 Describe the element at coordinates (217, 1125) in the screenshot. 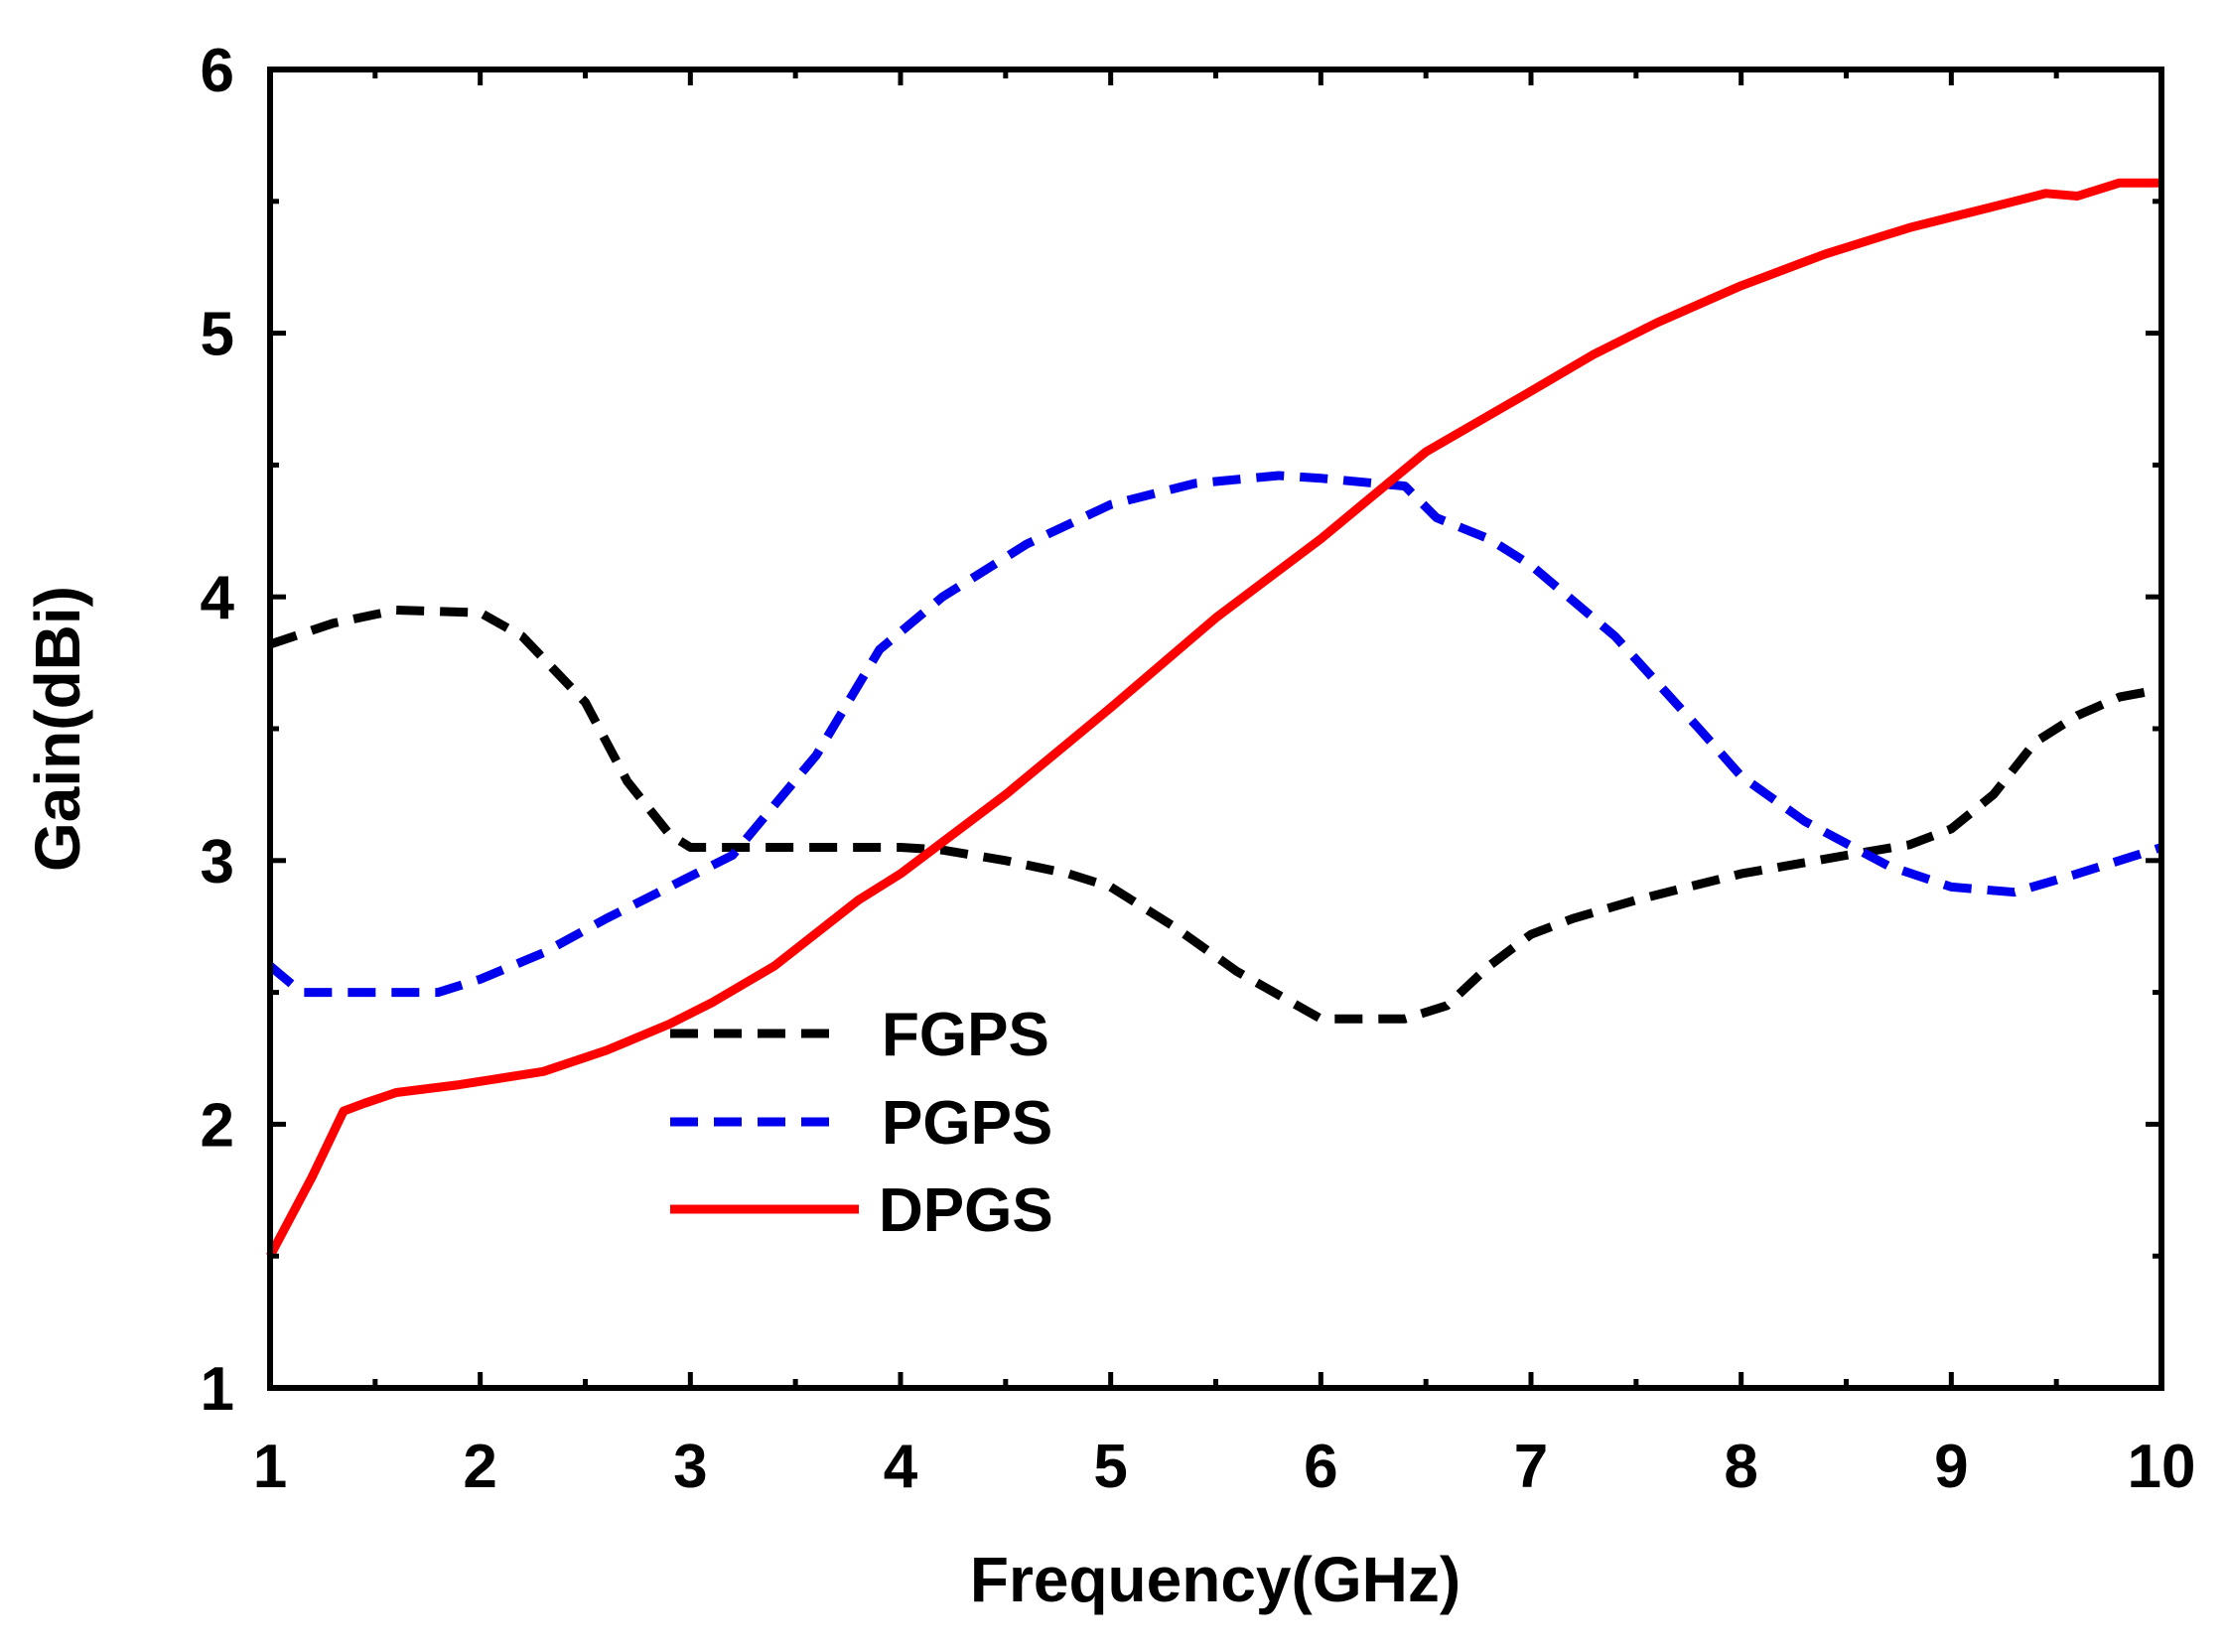

I see `y-tick-label: 2` at that location.